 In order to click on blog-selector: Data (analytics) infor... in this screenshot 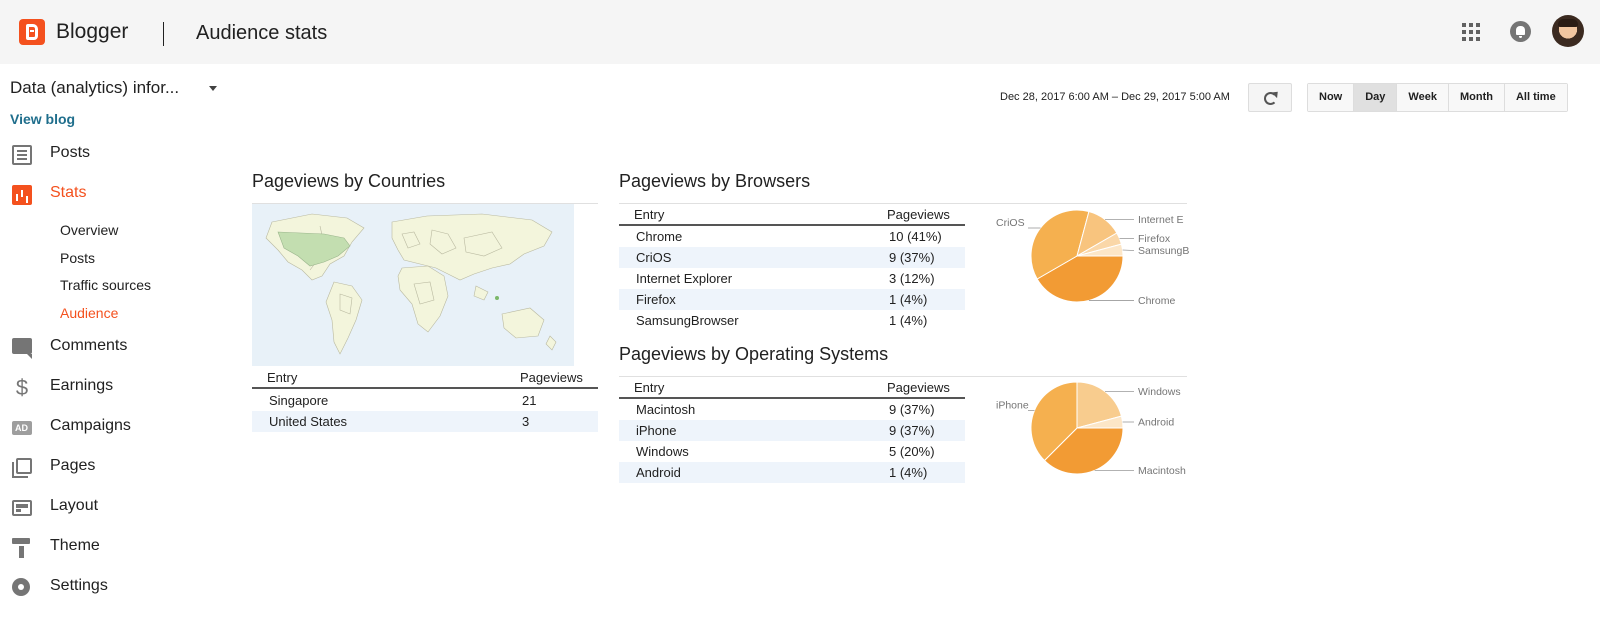, I will do `click(95, 87)`.